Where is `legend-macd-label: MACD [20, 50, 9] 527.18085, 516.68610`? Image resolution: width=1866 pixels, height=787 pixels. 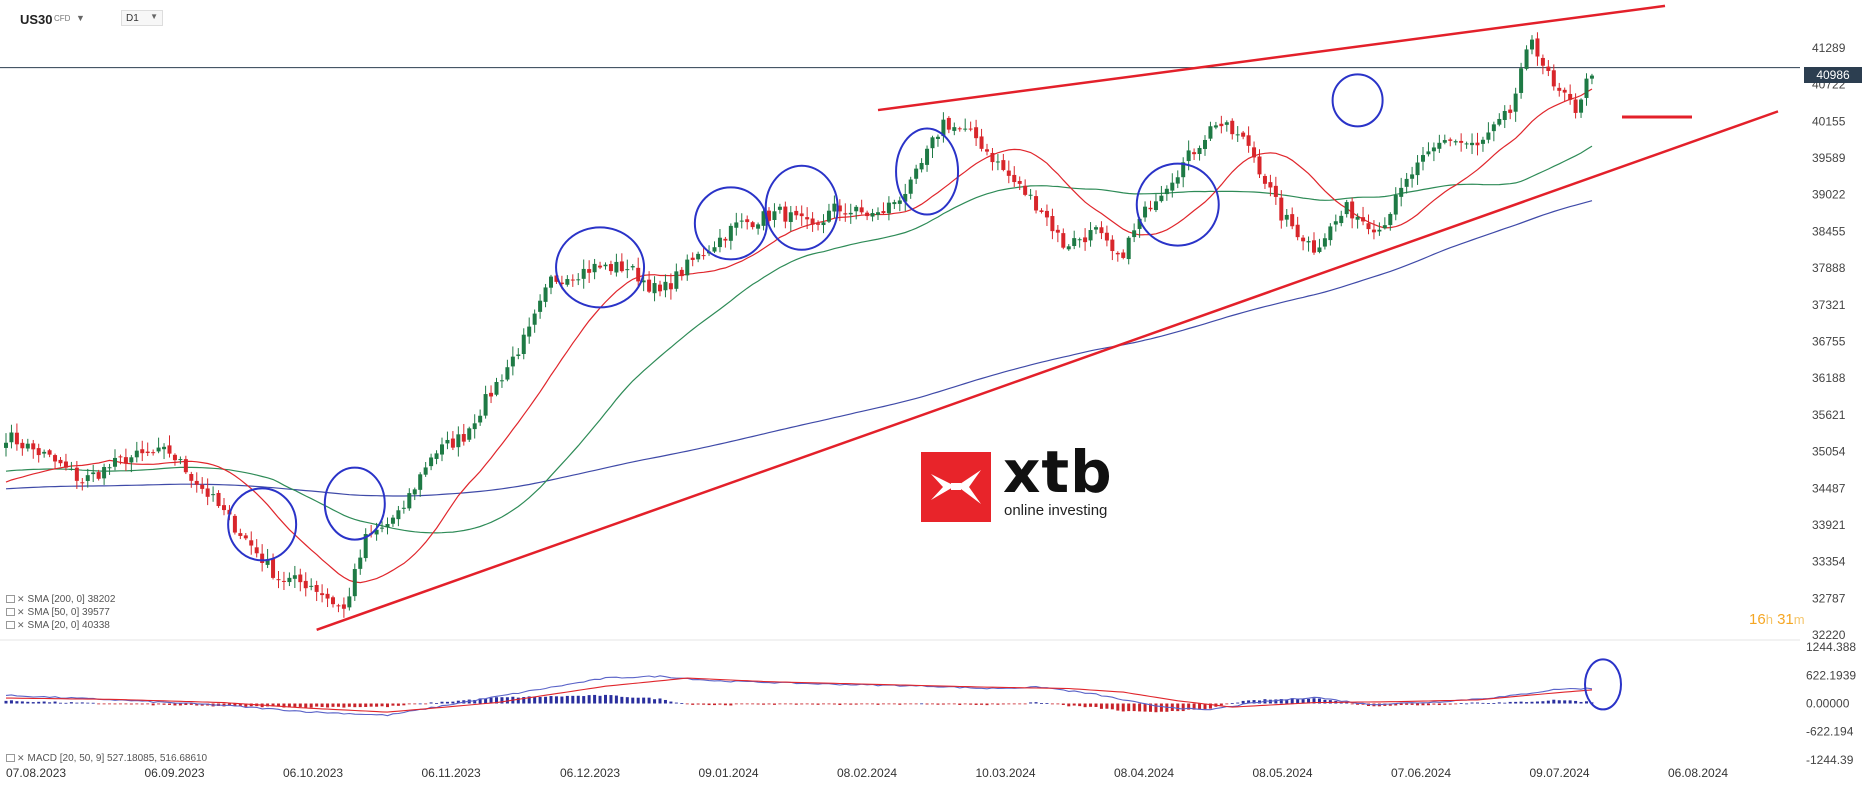 legend-macd-label: MACD [20, 50, 9] 527.18085, 516.68610 is located at coordinates (117, 758).